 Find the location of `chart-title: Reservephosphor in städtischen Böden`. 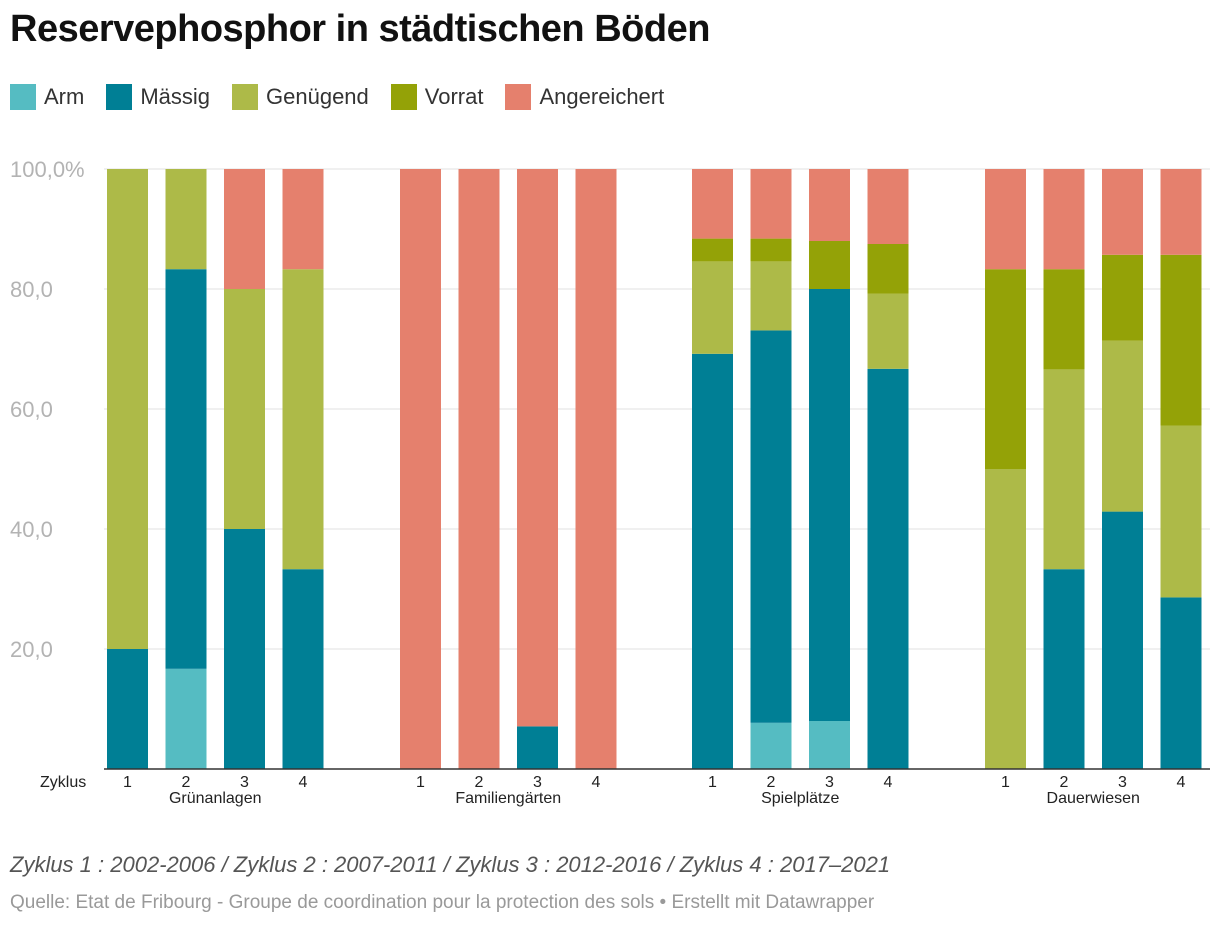

chart-title: Reservephosphor in städtischen Böden is located at coordinates (360, 29).